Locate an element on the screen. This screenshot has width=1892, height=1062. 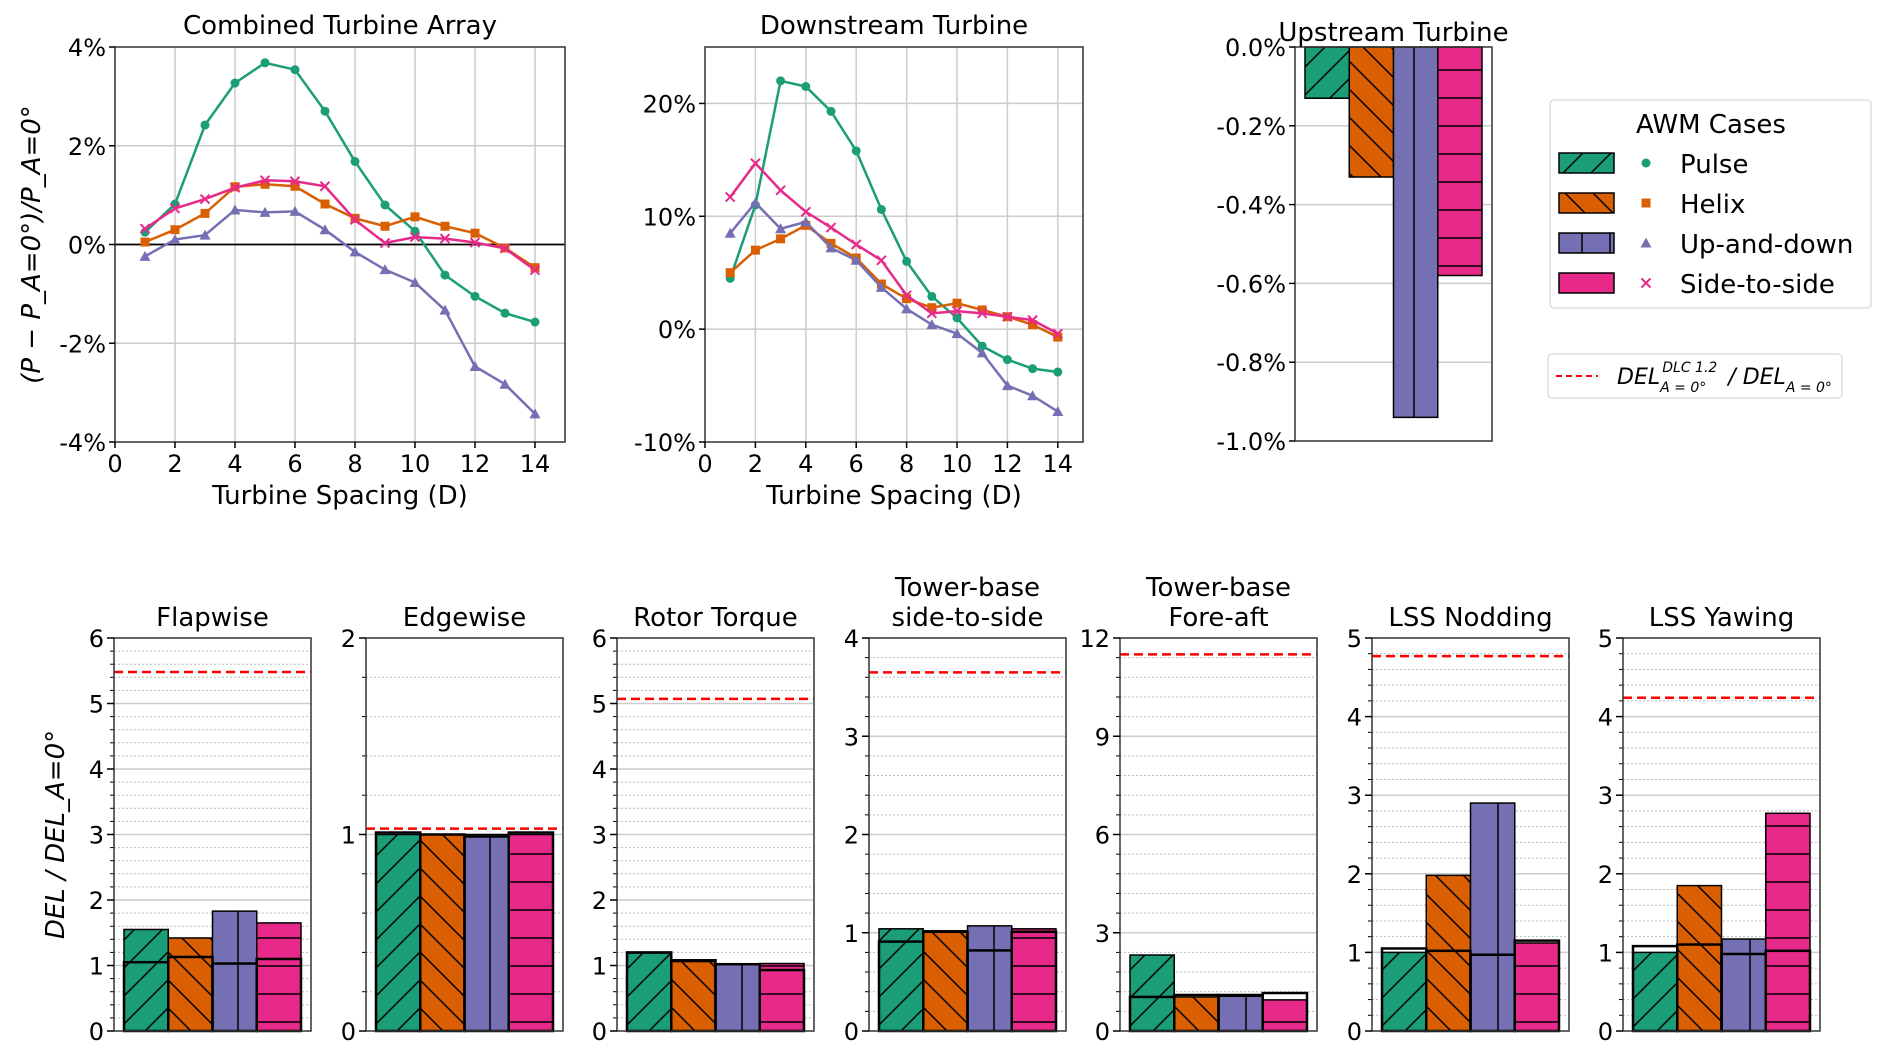
legend-marker-triangle-icon is located at coordinates (1646, 242).